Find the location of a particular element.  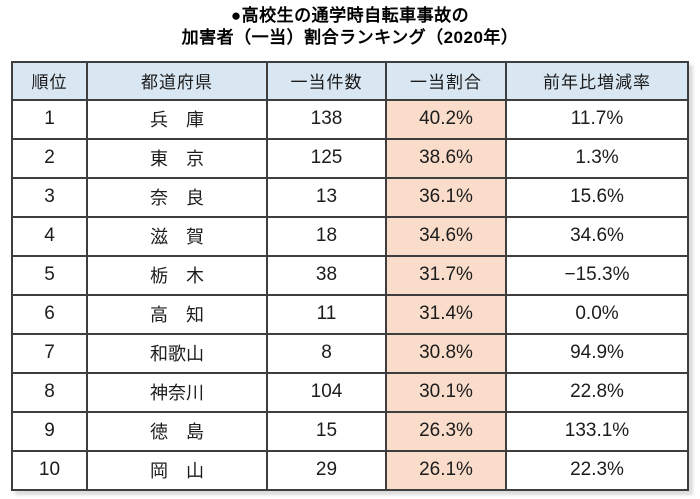

rank-cell: 6 is located at coordinates (49, 314).